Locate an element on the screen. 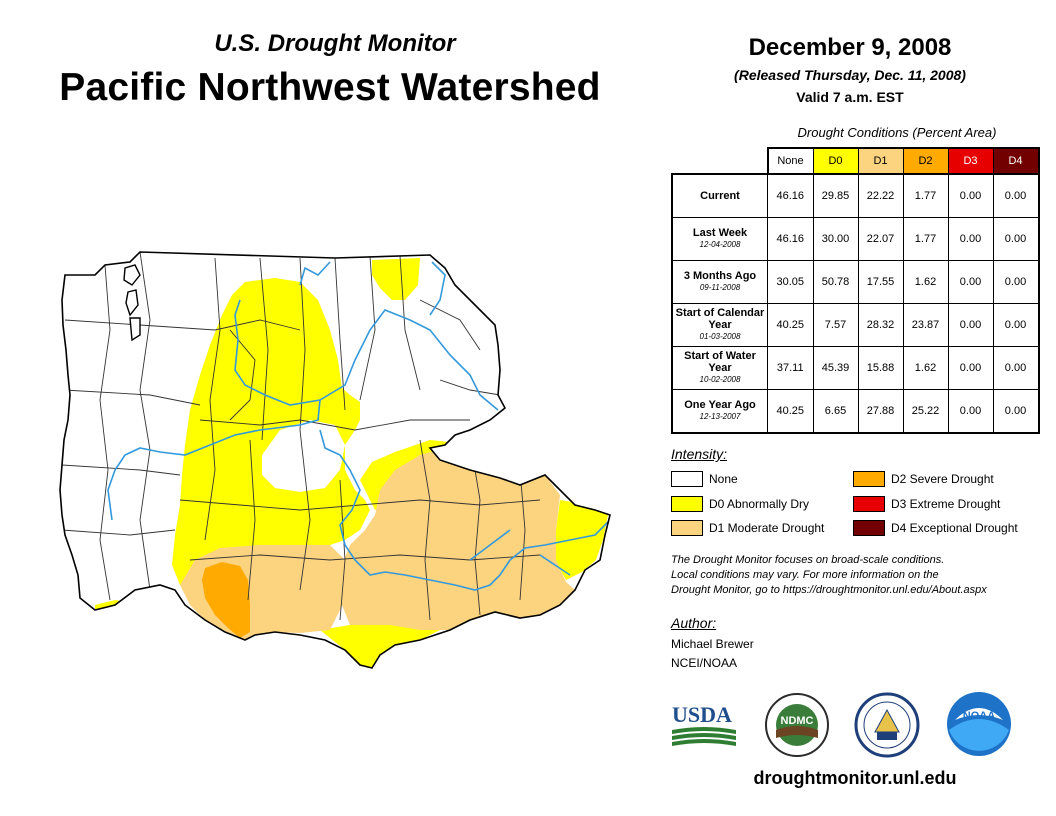  cell-d1: 28.32 is located at coordinates (880, 325).